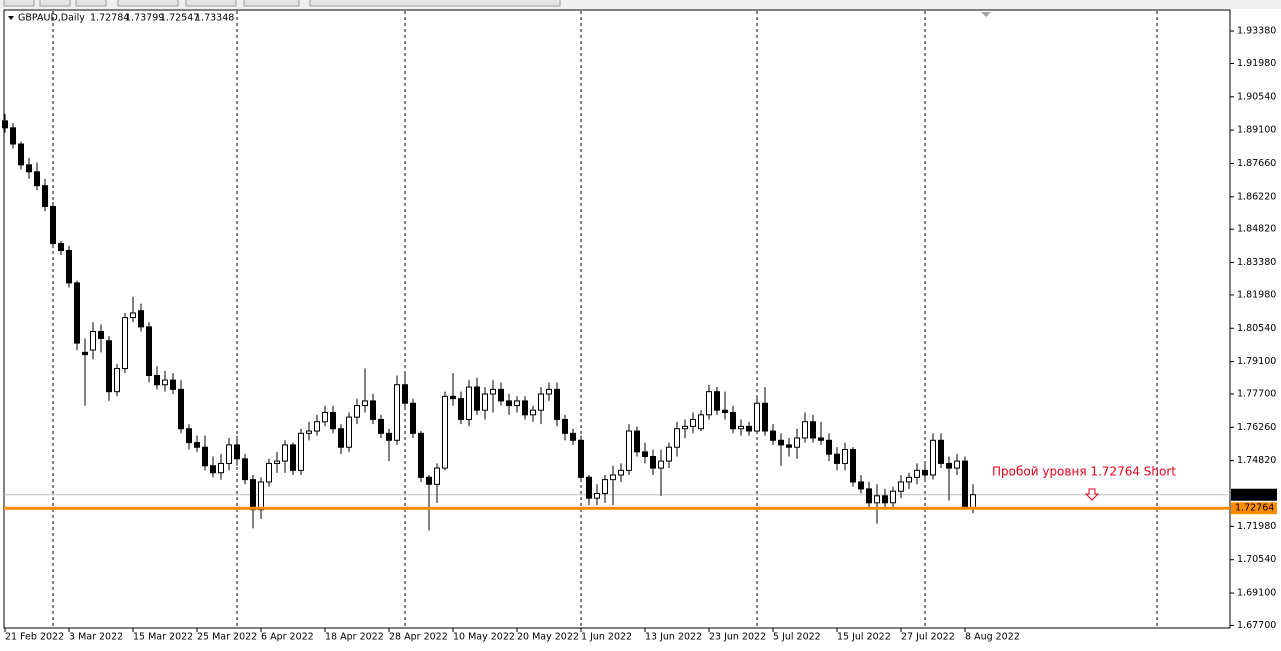  What do you see at coordinates (606, 637) in the screenshot?
I see `x-tick-label: 1 Jun 2022` at bounding box center [606, 637].